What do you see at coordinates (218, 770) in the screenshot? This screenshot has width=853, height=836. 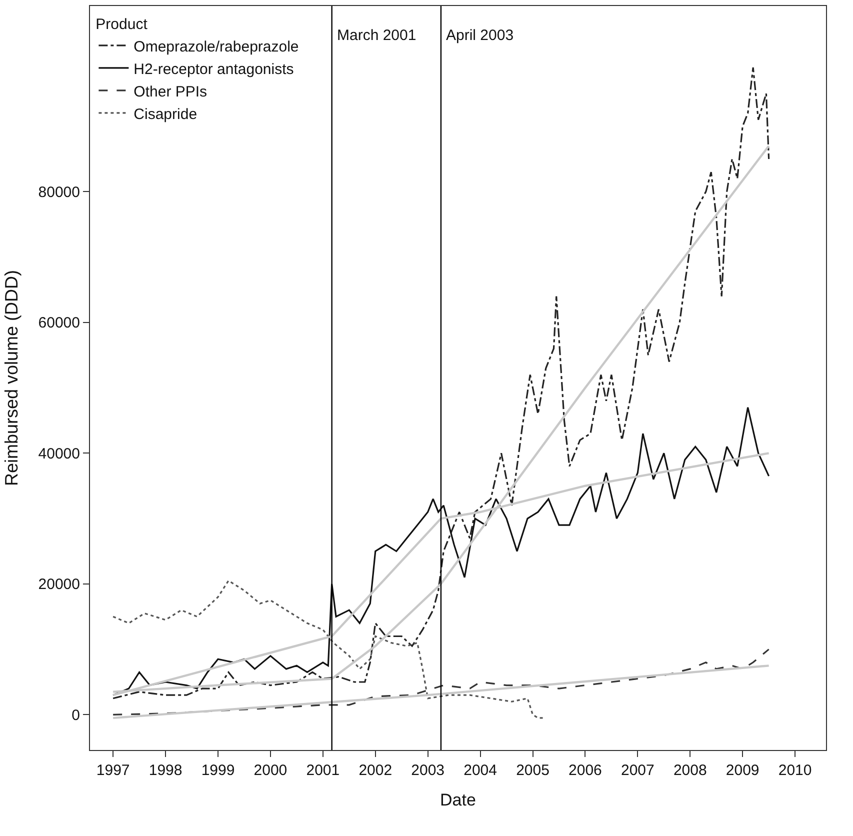 I see `x-tick-label: 1999` at bounding box center [218, 770].